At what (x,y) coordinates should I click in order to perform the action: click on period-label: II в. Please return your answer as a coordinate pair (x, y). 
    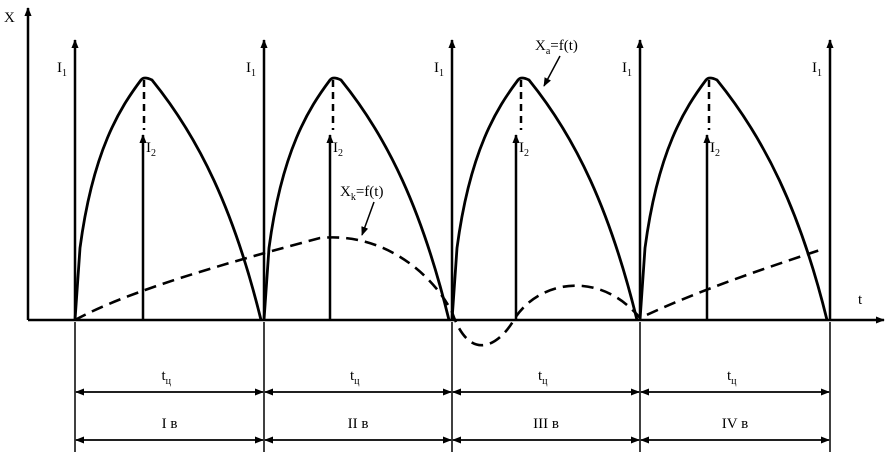
    Looking at the image, I should click on (358, 424).